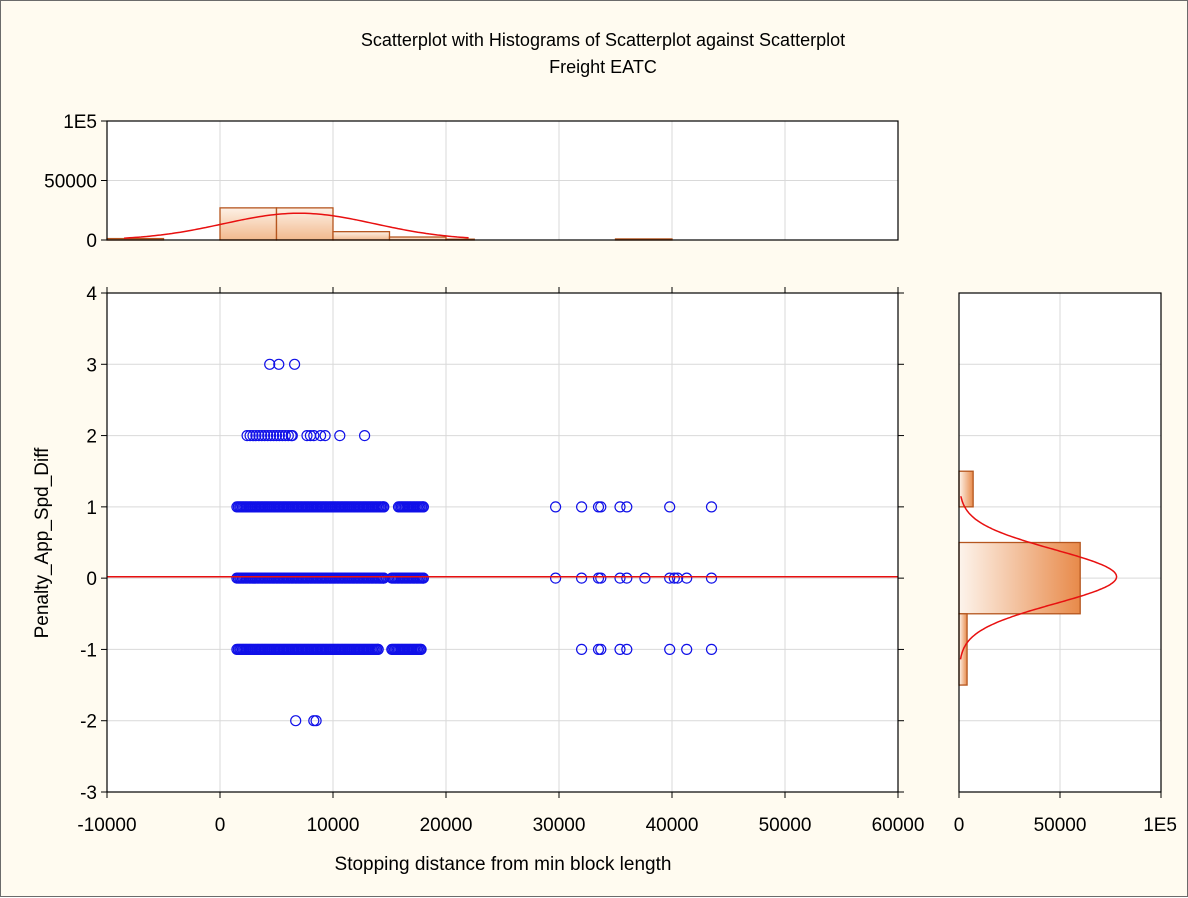 This screenshot has width=1188, height=898. What do you see at coordinates (471, 182) in the screenshot?
I see `x-histogram-panel: 0 50000 1E5` at bounding box center [471, 182].